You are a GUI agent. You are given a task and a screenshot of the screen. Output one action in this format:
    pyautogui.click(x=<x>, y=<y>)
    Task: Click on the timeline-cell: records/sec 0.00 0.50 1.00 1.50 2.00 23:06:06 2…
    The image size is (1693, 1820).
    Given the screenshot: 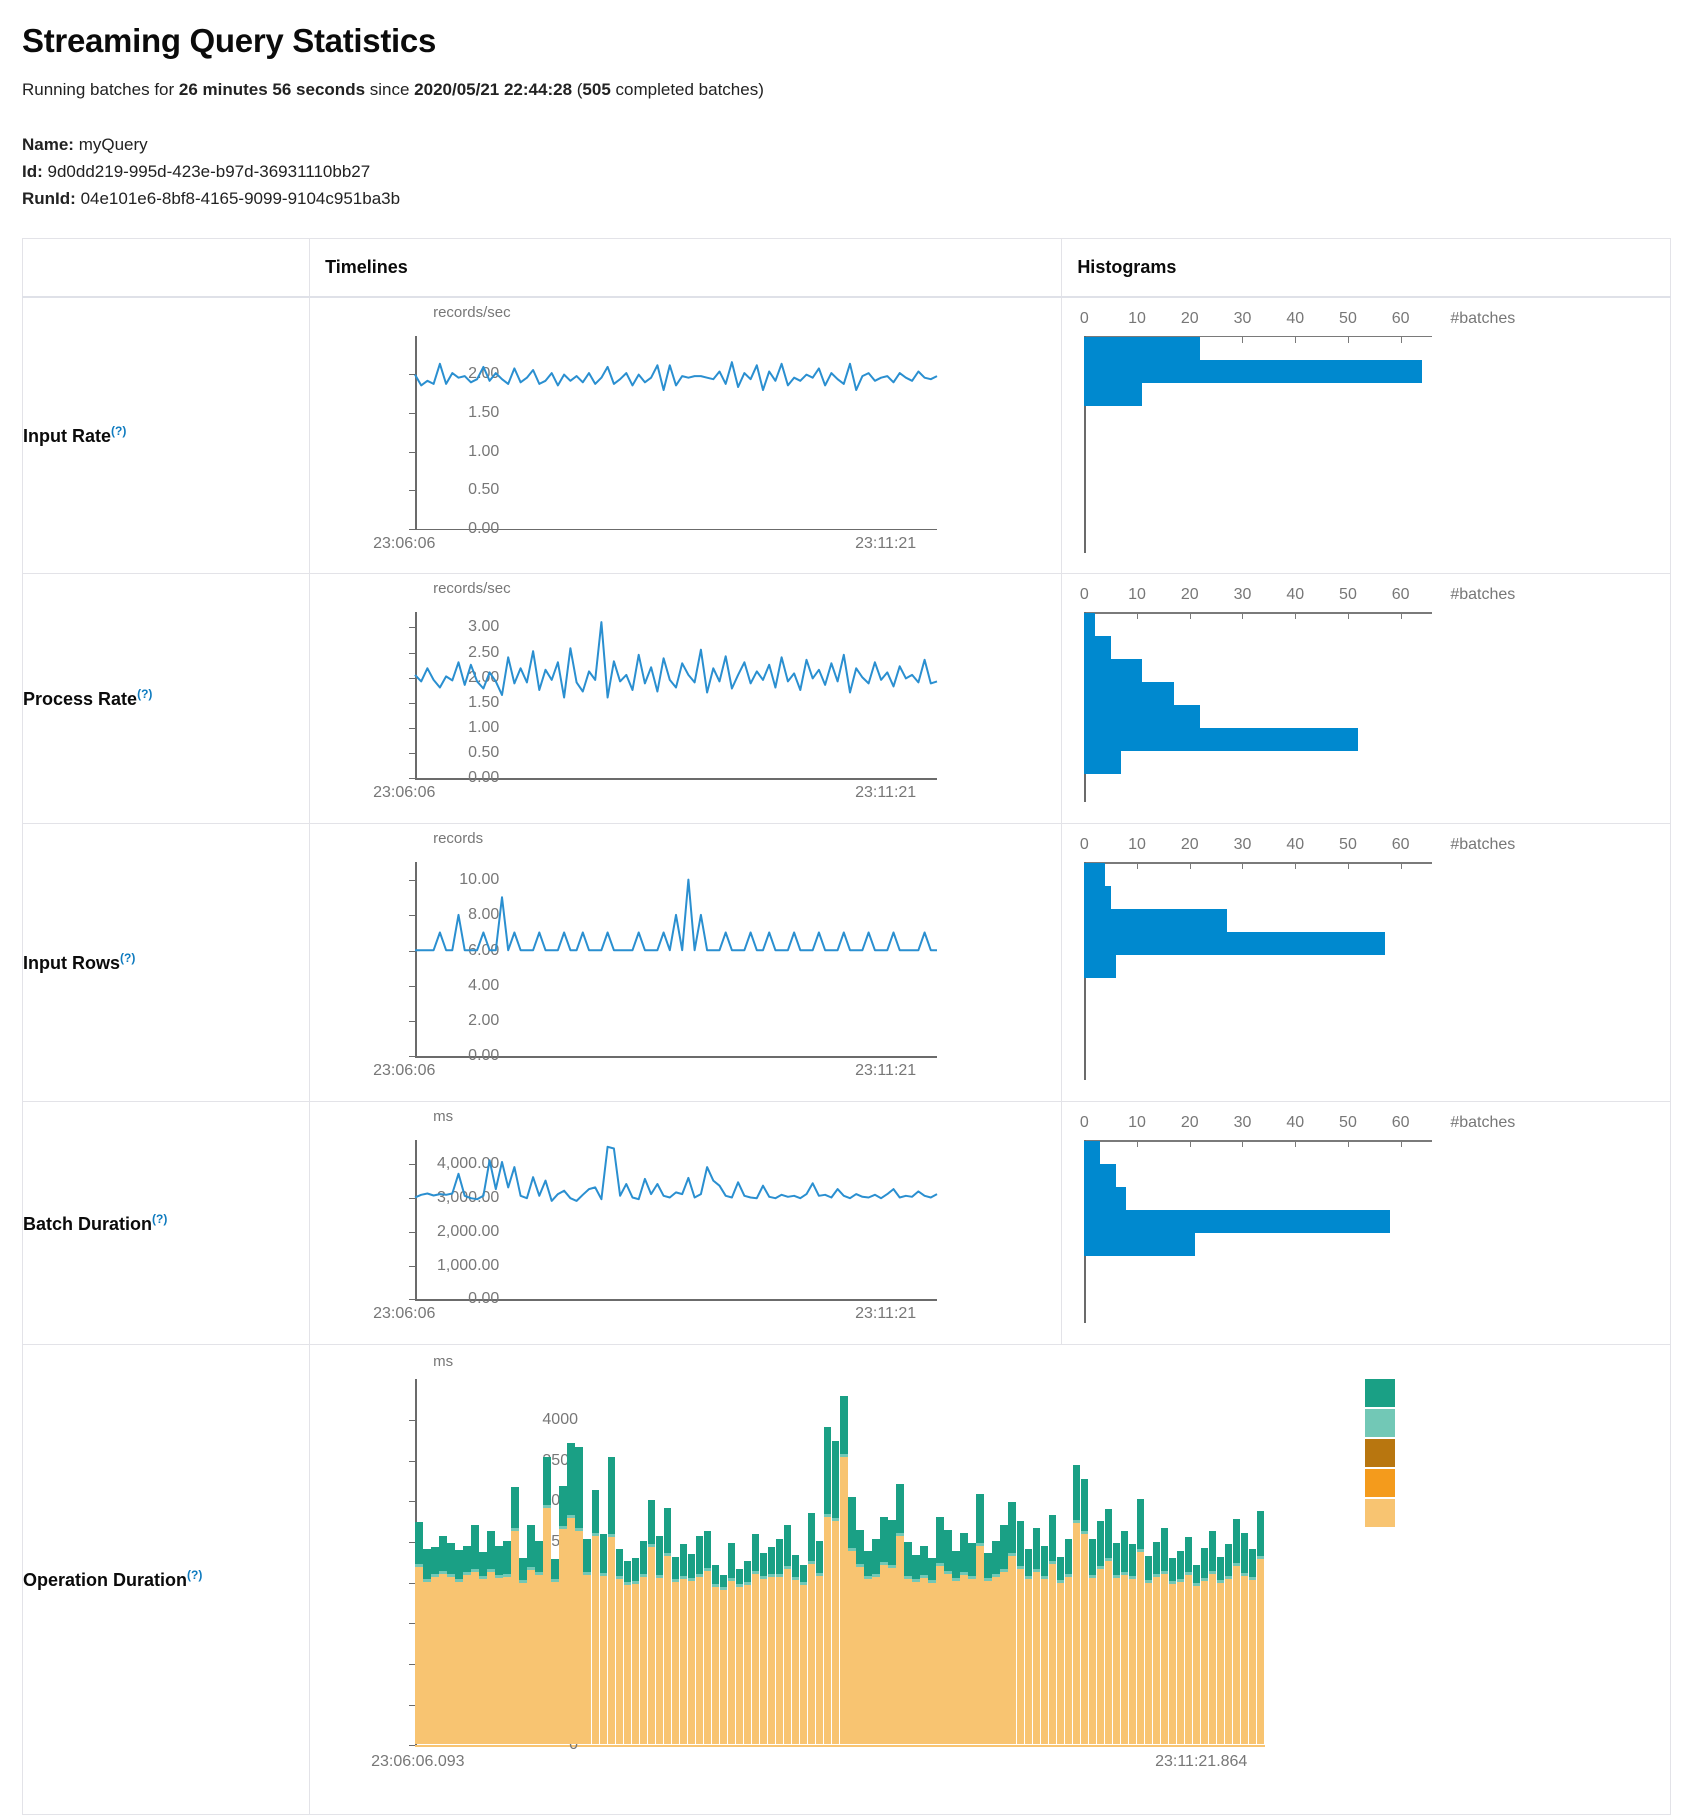 What is the action you would take?
    pyautogui.click(x=686, y=435)
    